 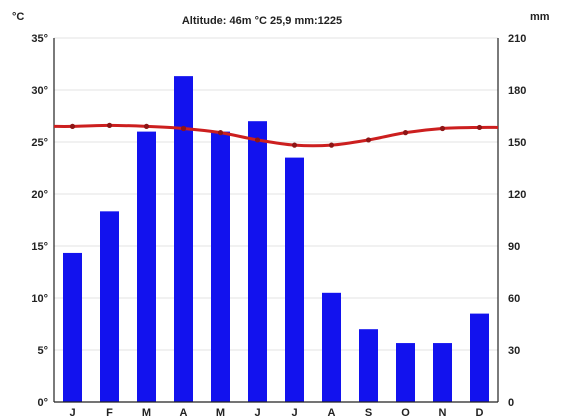 What do you see at coordinates (517, 91) in the screenshot?
I see `right-tick-label: 180` at bounding box center [517, 91].